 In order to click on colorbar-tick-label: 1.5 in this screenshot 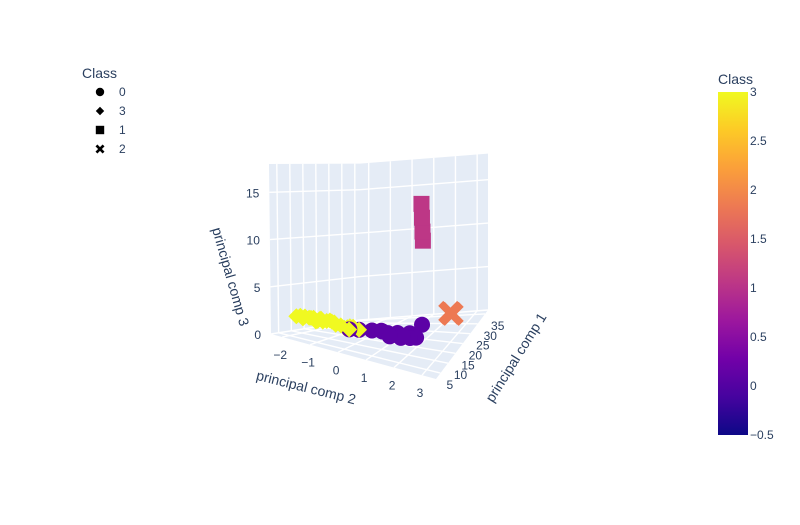, I will do `click(758, 239)`.